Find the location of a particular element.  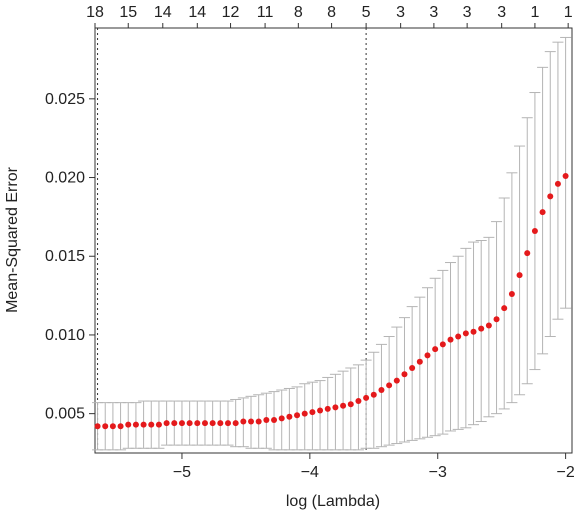

top-tick-label: 1 is located at coordinates (568, 12).